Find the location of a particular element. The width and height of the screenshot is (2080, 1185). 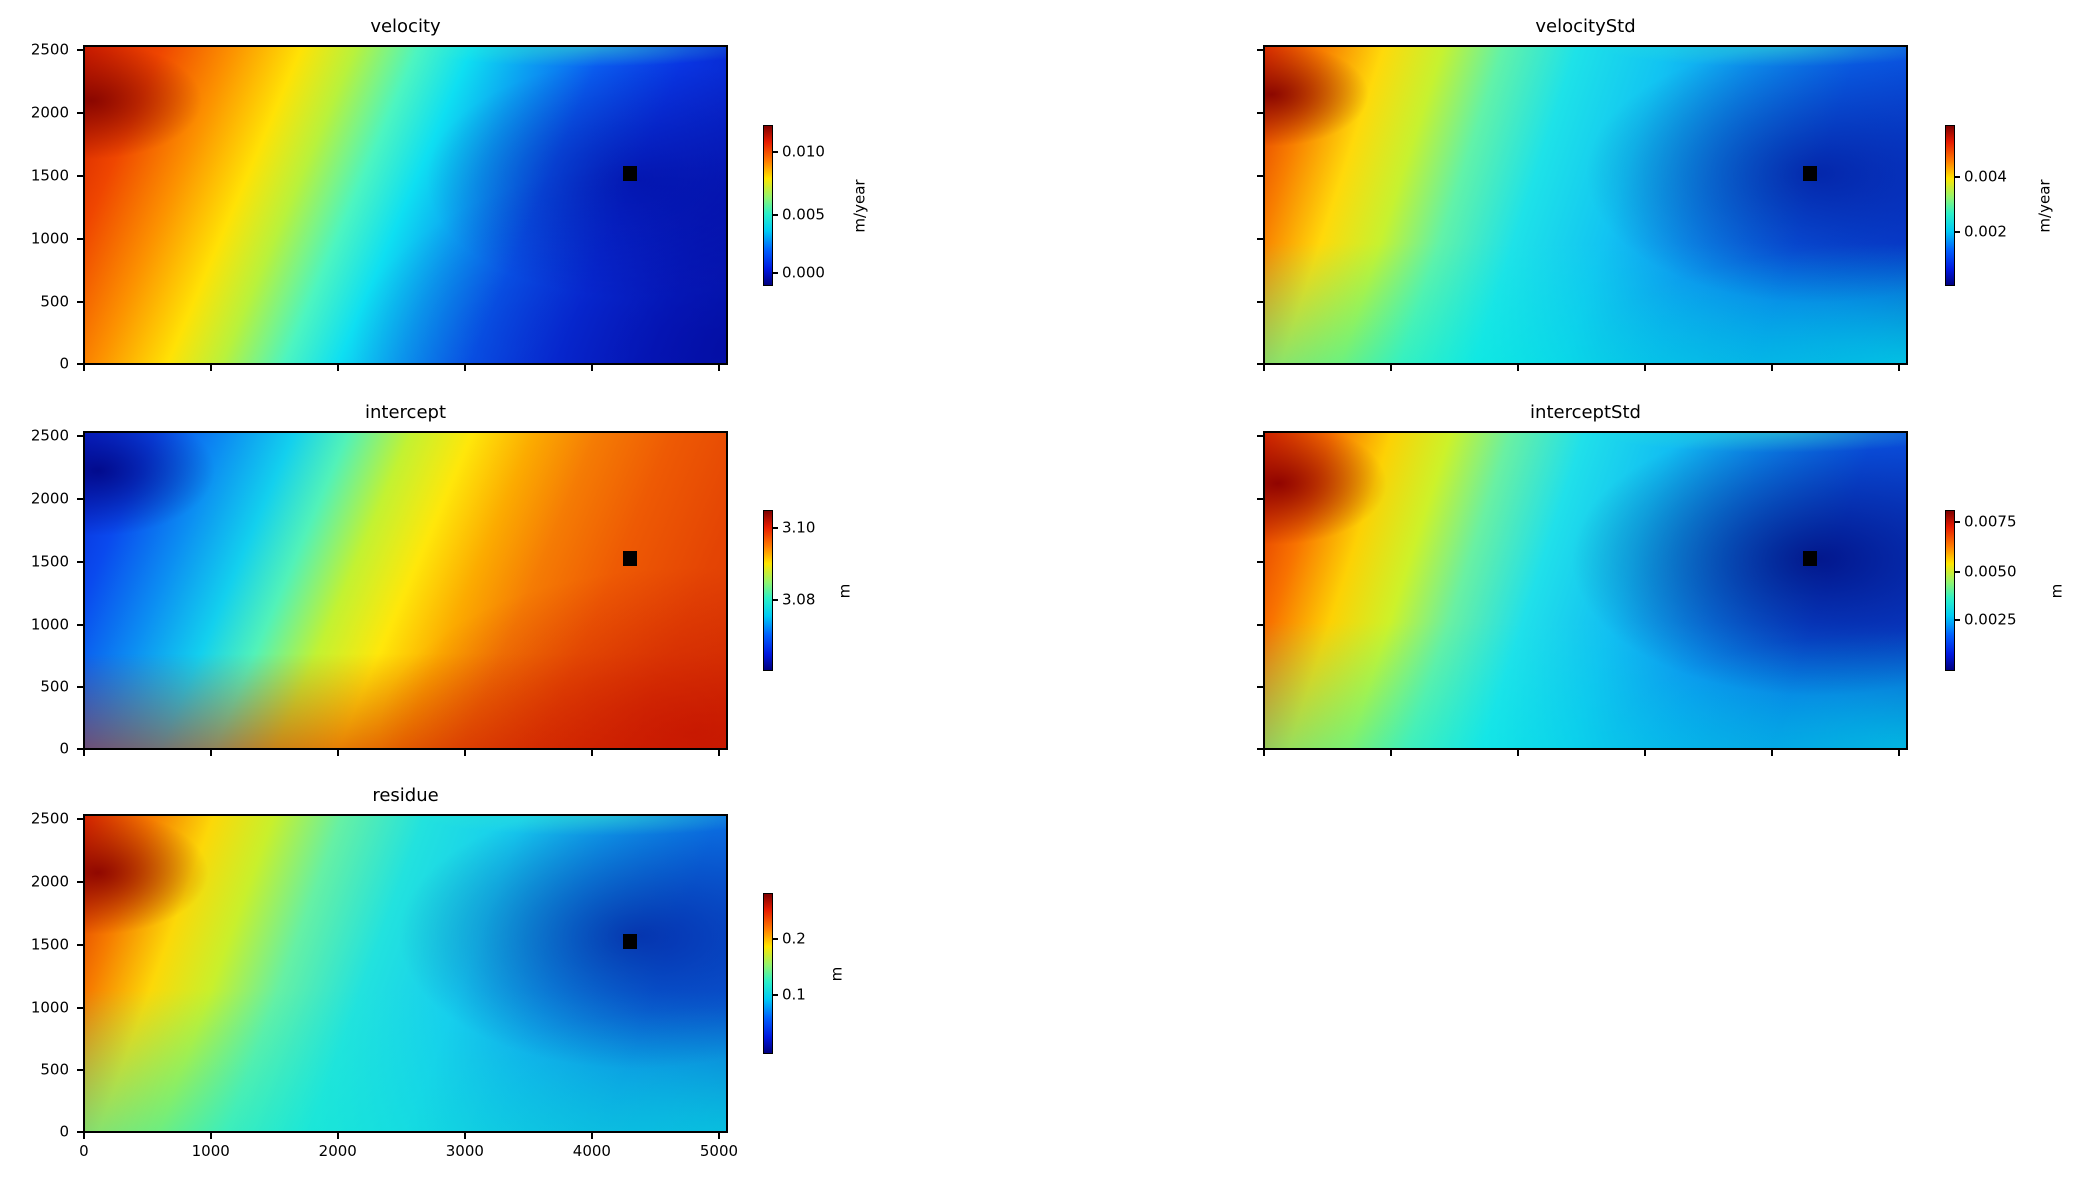

heatmap-velocity is located at coordinates (405, 205).